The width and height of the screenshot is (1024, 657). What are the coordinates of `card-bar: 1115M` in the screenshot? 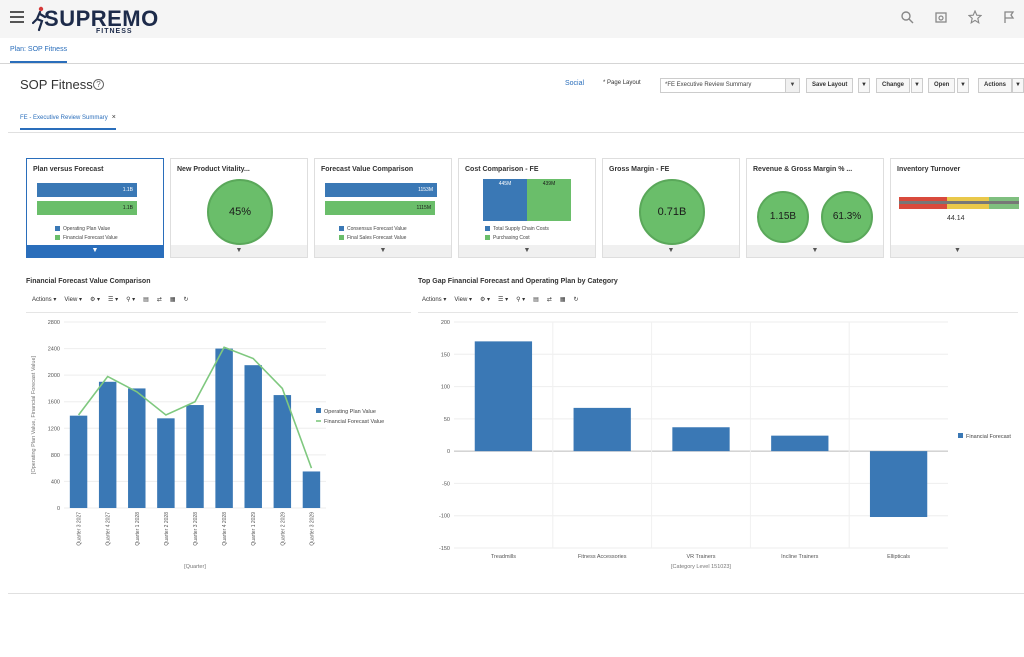 It's located at (380, 208).